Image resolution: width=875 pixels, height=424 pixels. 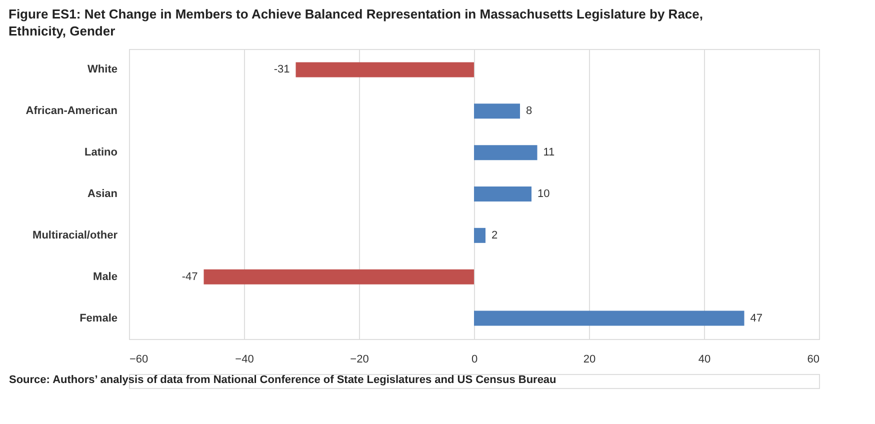 What do you see at coordinates (103, 70) in the screenshot?
I see `y-tick-label: White` at bounding box center [103, 70].